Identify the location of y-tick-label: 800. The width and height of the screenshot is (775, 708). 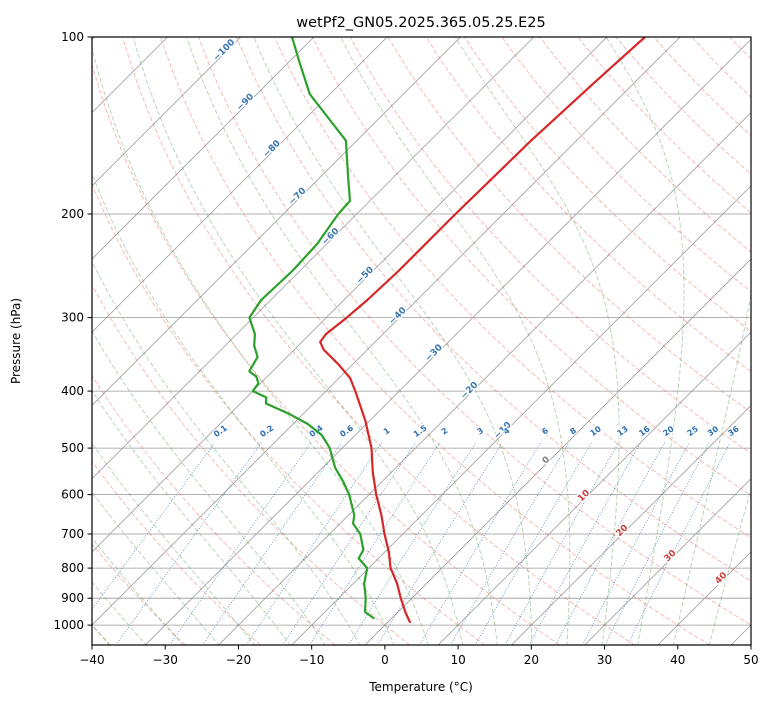
(72, 568).